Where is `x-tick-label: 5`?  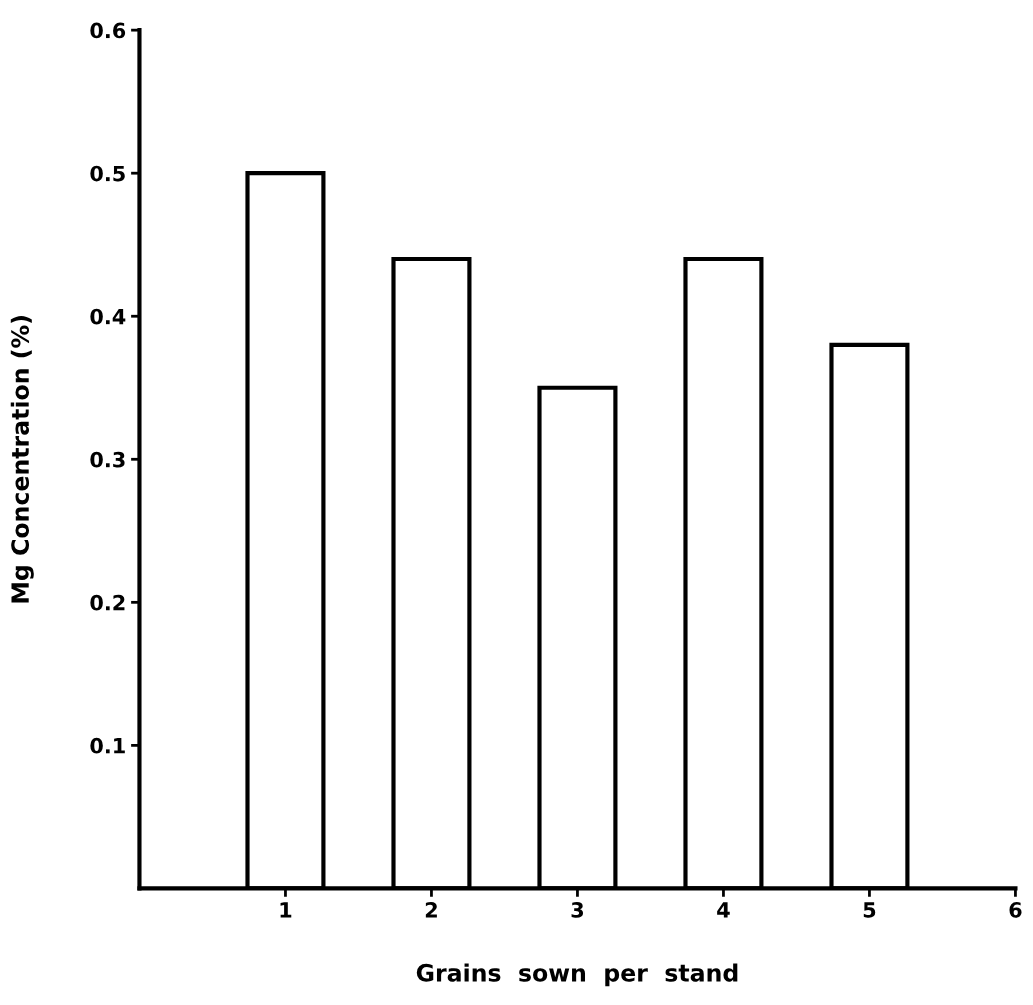 x-tick-label: 5 is located at coordinates (869, 910).